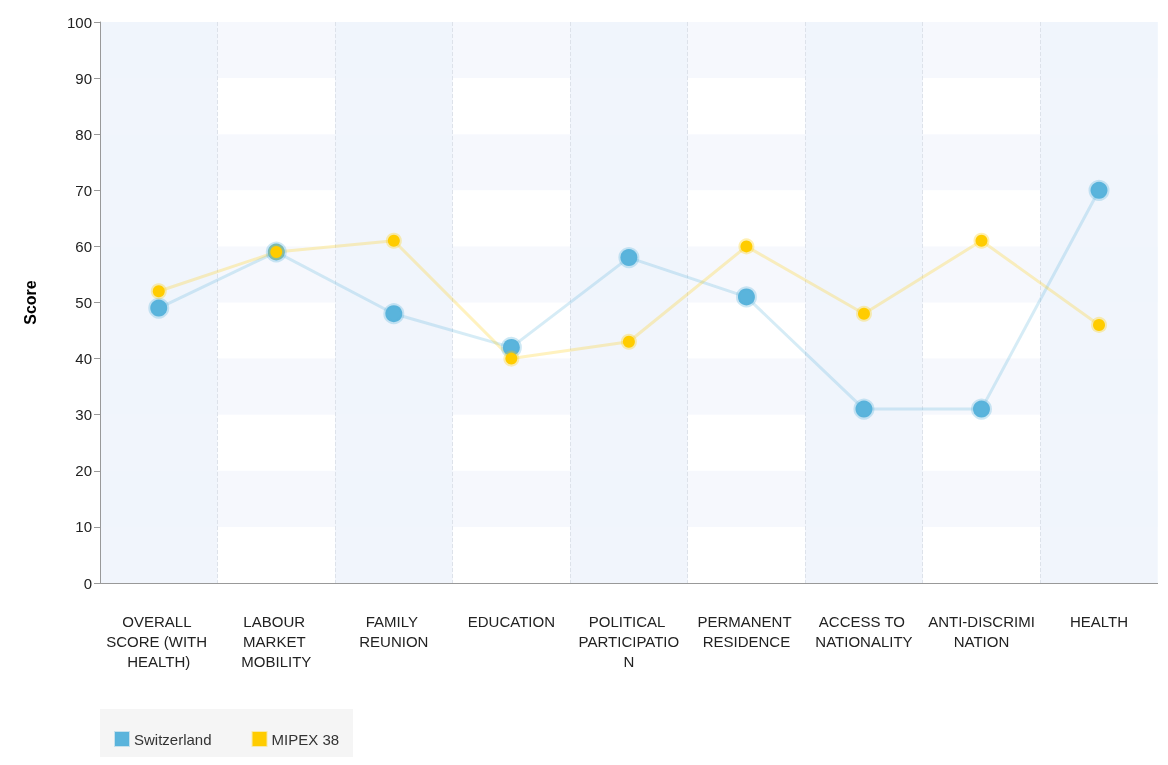 The image size is (1168, 765). I want to click on x-tick-label: ACCESS TO NATIONALITY, so click(864, 631).